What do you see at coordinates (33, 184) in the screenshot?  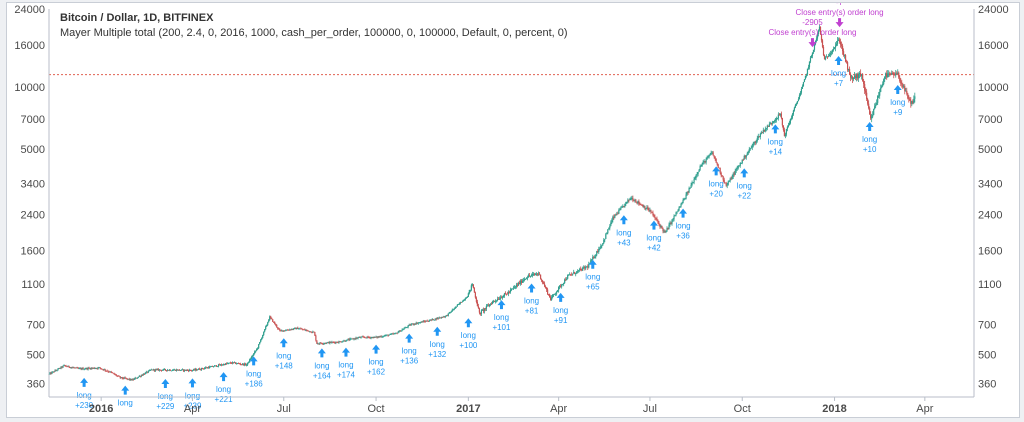 I see `y-tick-label-left: 3400` at bounding box center [33, 184].